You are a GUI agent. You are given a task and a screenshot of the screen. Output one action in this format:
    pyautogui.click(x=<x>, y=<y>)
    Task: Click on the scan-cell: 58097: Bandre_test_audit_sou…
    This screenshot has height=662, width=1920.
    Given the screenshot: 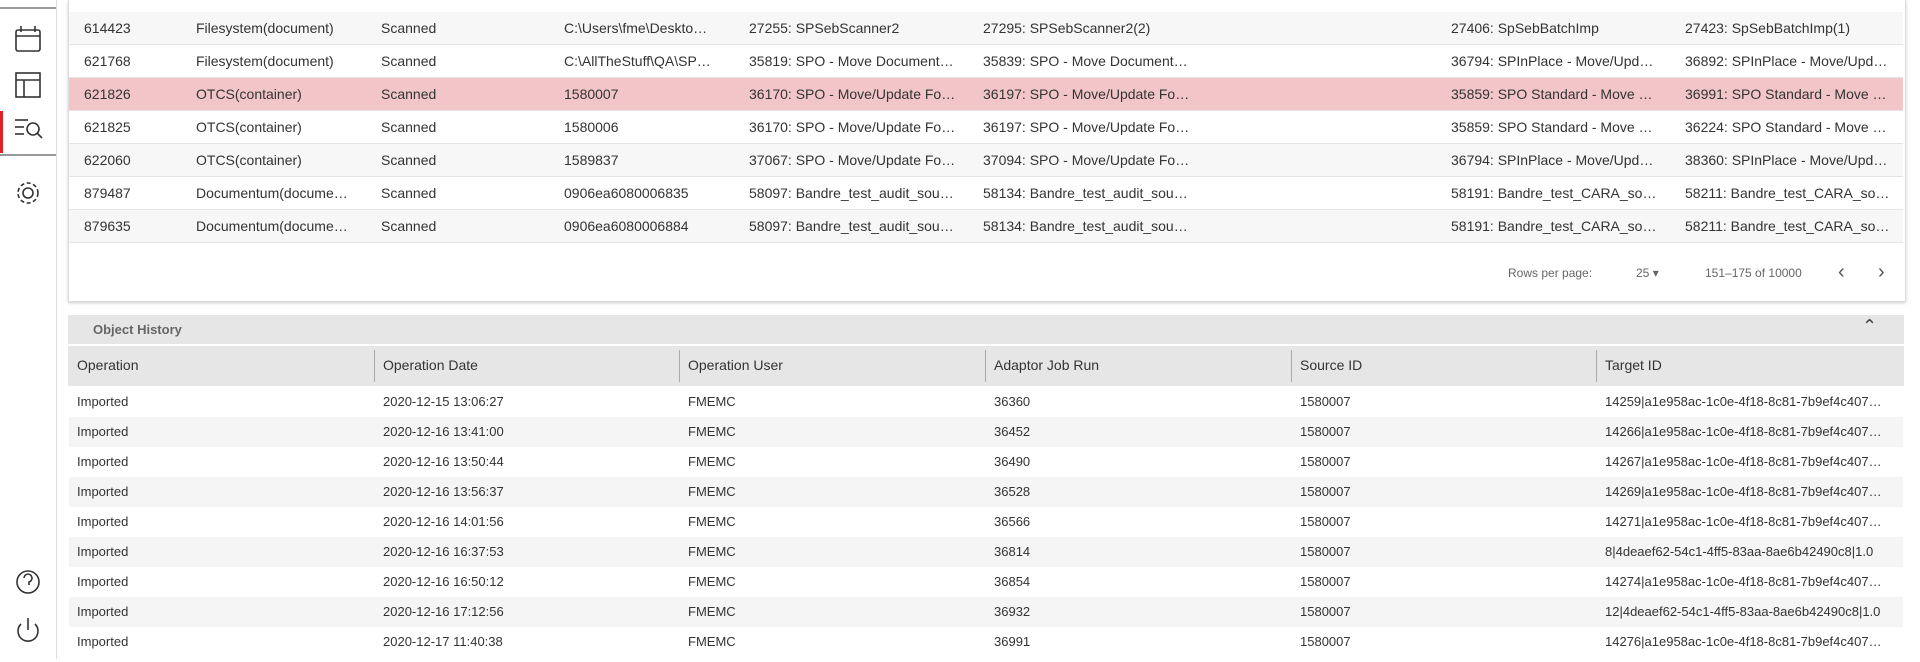 What is the action you would take?
    pyautogui.click(x=851, y=193)
    